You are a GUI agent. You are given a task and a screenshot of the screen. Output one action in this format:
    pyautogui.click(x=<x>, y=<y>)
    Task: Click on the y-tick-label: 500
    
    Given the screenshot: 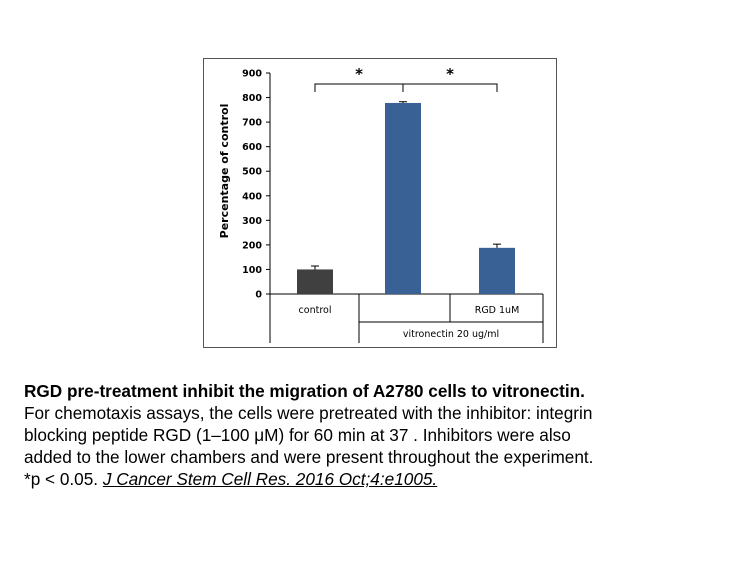 What is the action you would take?
    pyautogui.click(x=252, y=172)
    